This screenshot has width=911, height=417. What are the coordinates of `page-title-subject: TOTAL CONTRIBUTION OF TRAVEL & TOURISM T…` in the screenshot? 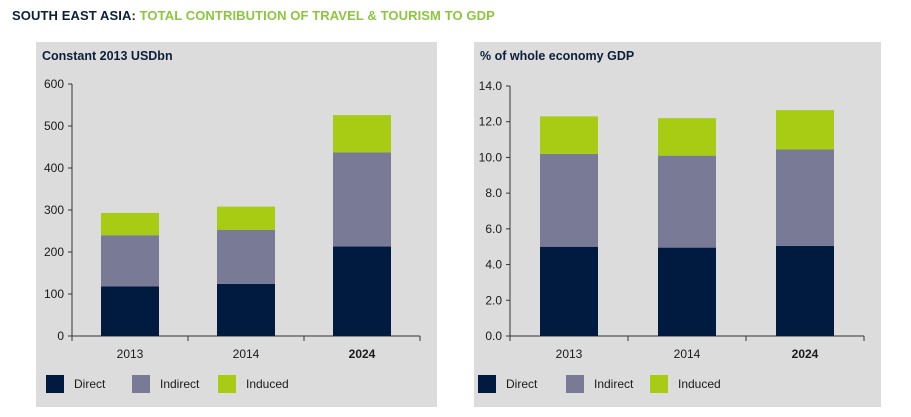 It's located at (317, 15).